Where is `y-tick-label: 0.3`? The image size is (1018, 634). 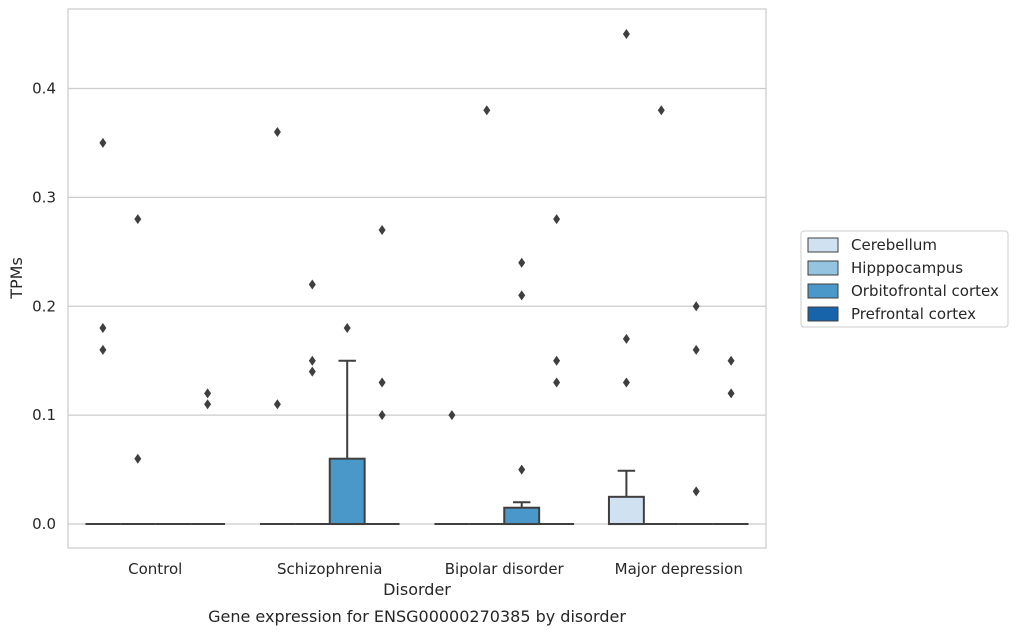 y-tick-label: 0.3 is located at coordinates (44, 197).